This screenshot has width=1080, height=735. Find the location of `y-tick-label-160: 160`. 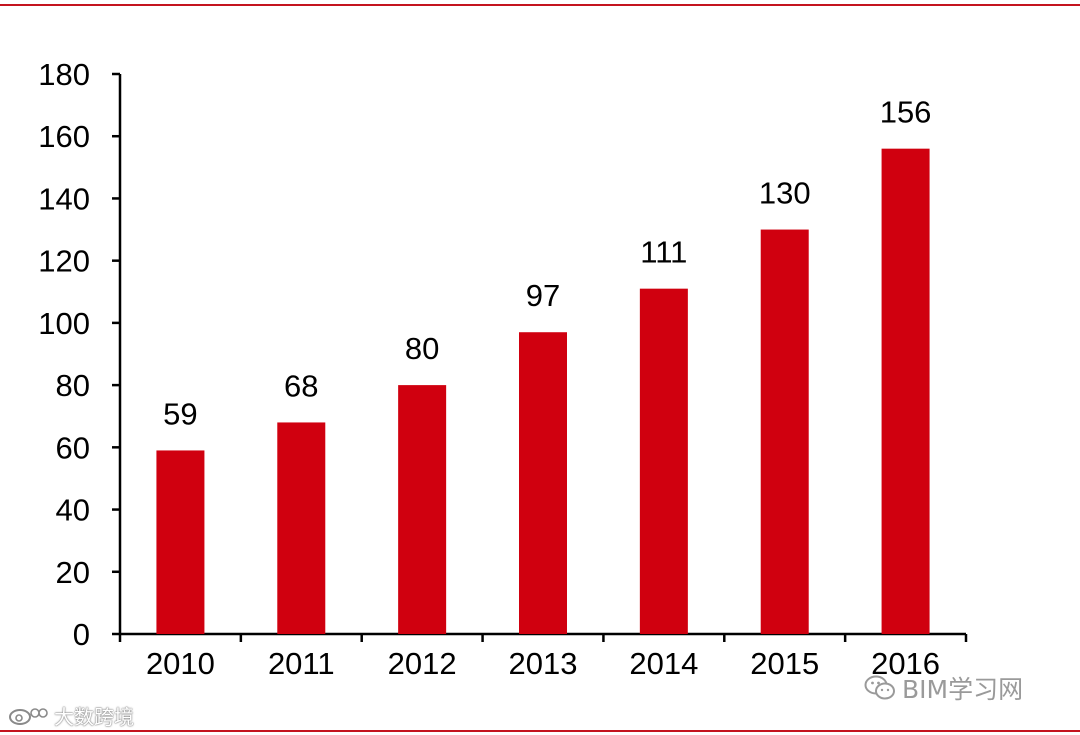

y-tick-label-160: 160 is located at coordinates (64, 136).